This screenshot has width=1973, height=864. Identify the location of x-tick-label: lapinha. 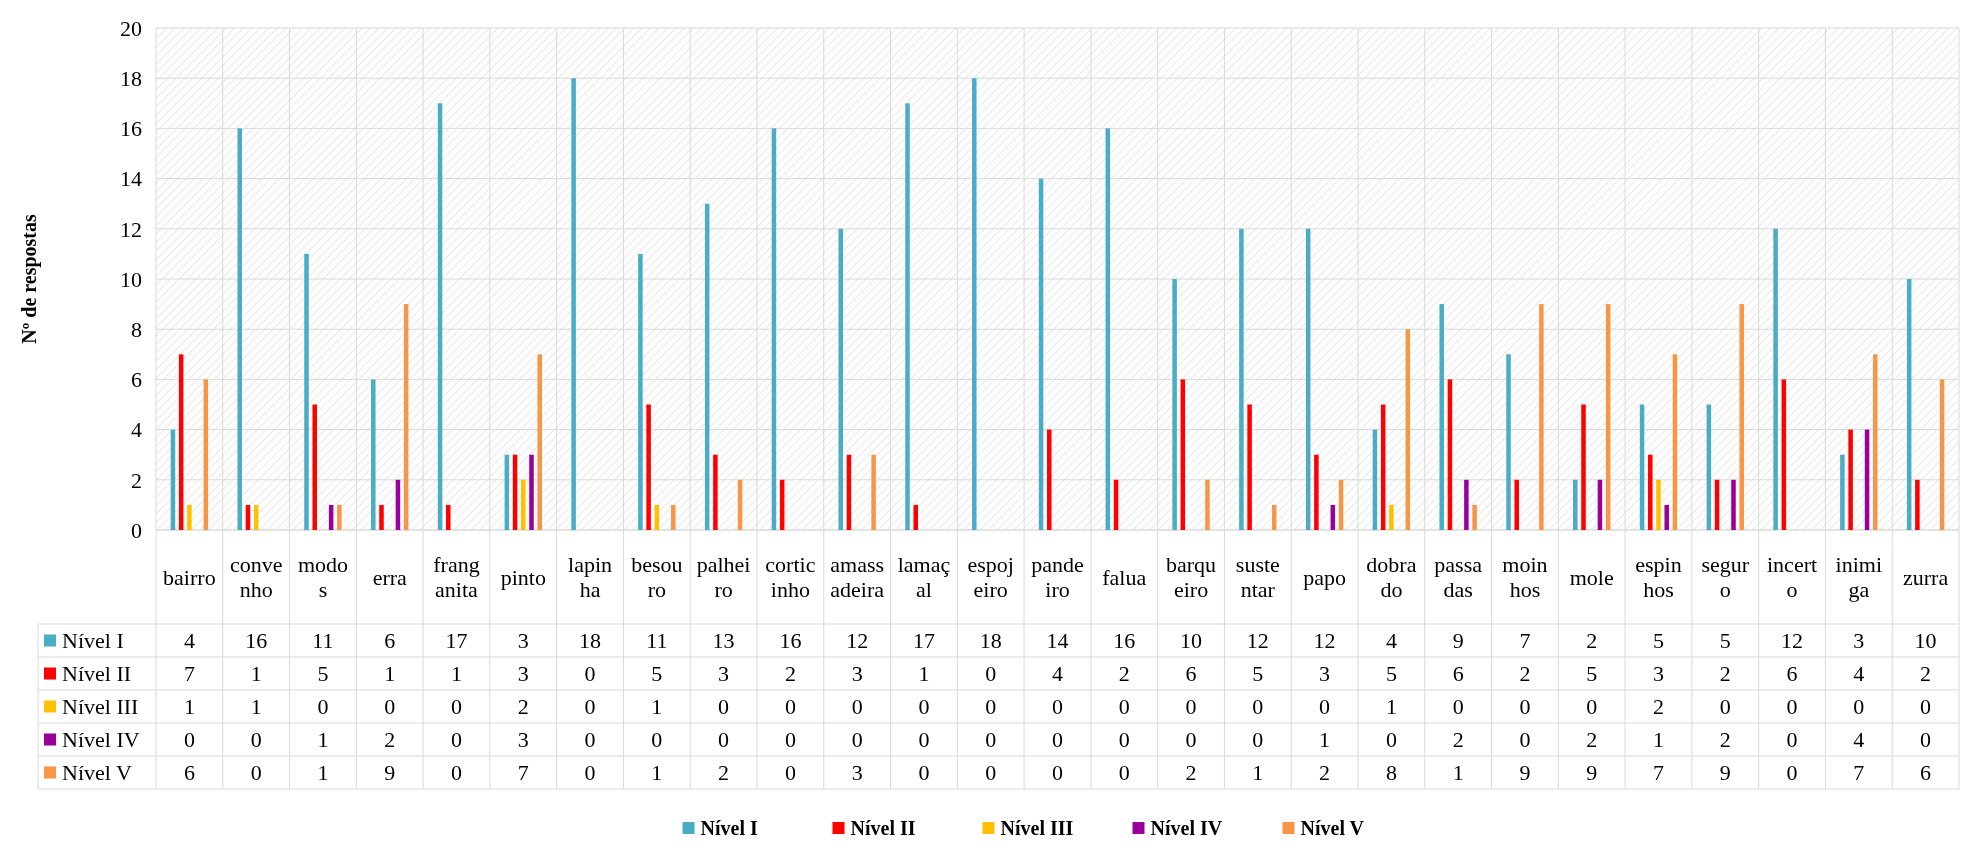
(590, 577).